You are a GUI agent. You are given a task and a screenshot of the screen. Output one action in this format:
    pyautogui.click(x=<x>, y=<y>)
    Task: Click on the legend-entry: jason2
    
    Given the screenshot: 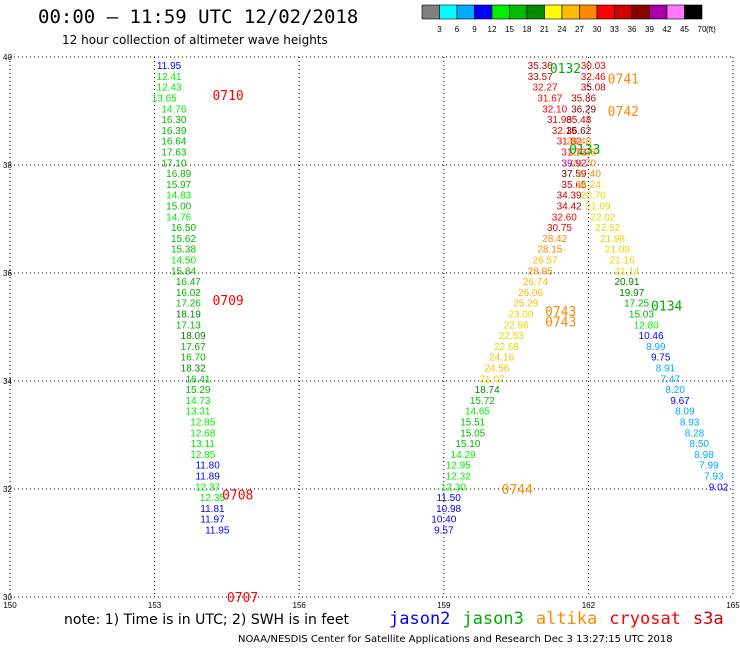 What is the action you would take?
    pyautogui.click(x=420, y=619)
    